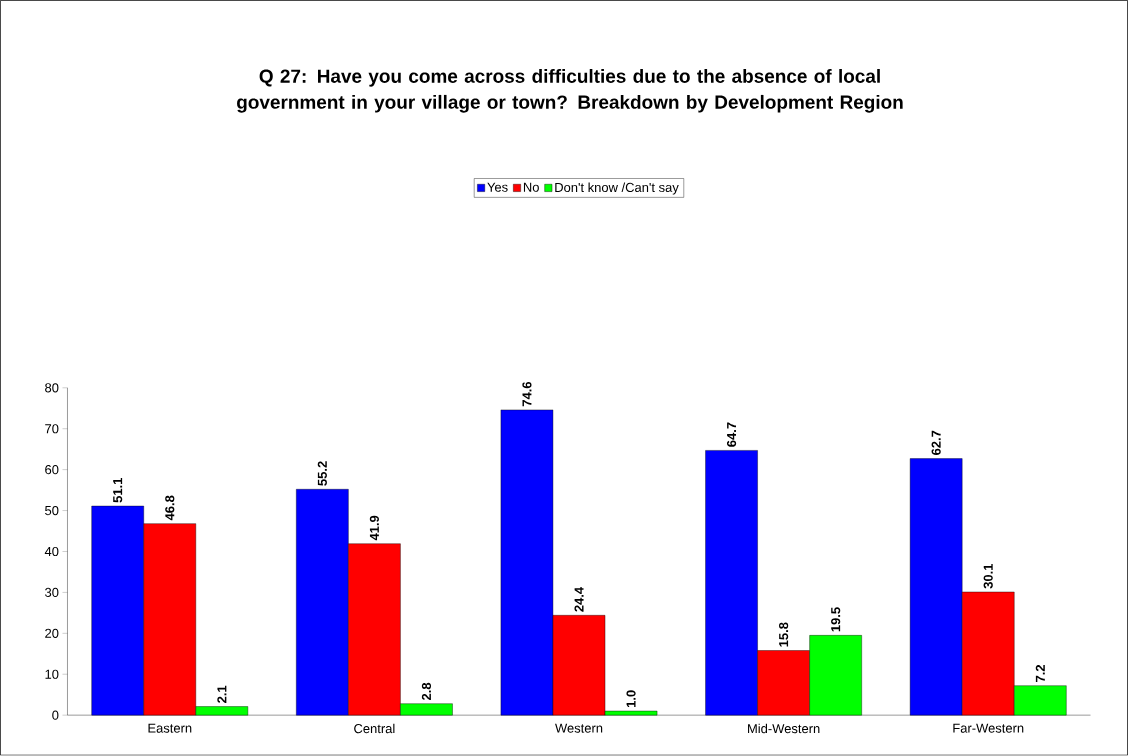 The image size is (1128, 756). Describe the element at coordinates (374, 728) in the screenshot. I see `x-tick-label: Central` at that location.